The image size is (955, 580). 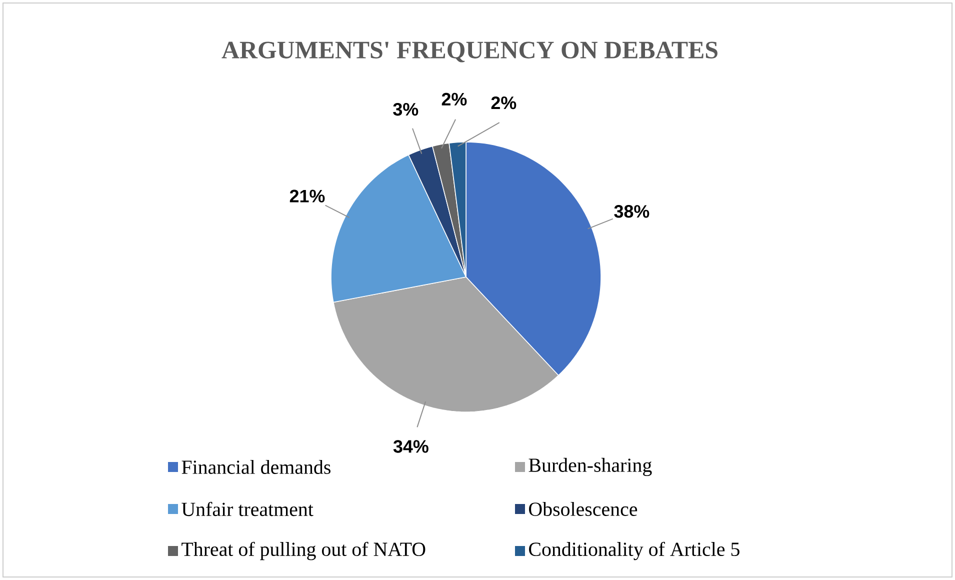 What do you see at coordinates (583, 509) in the screenshot?
I see `legend-label: Obsolescence` at bounding box center [583, 509].